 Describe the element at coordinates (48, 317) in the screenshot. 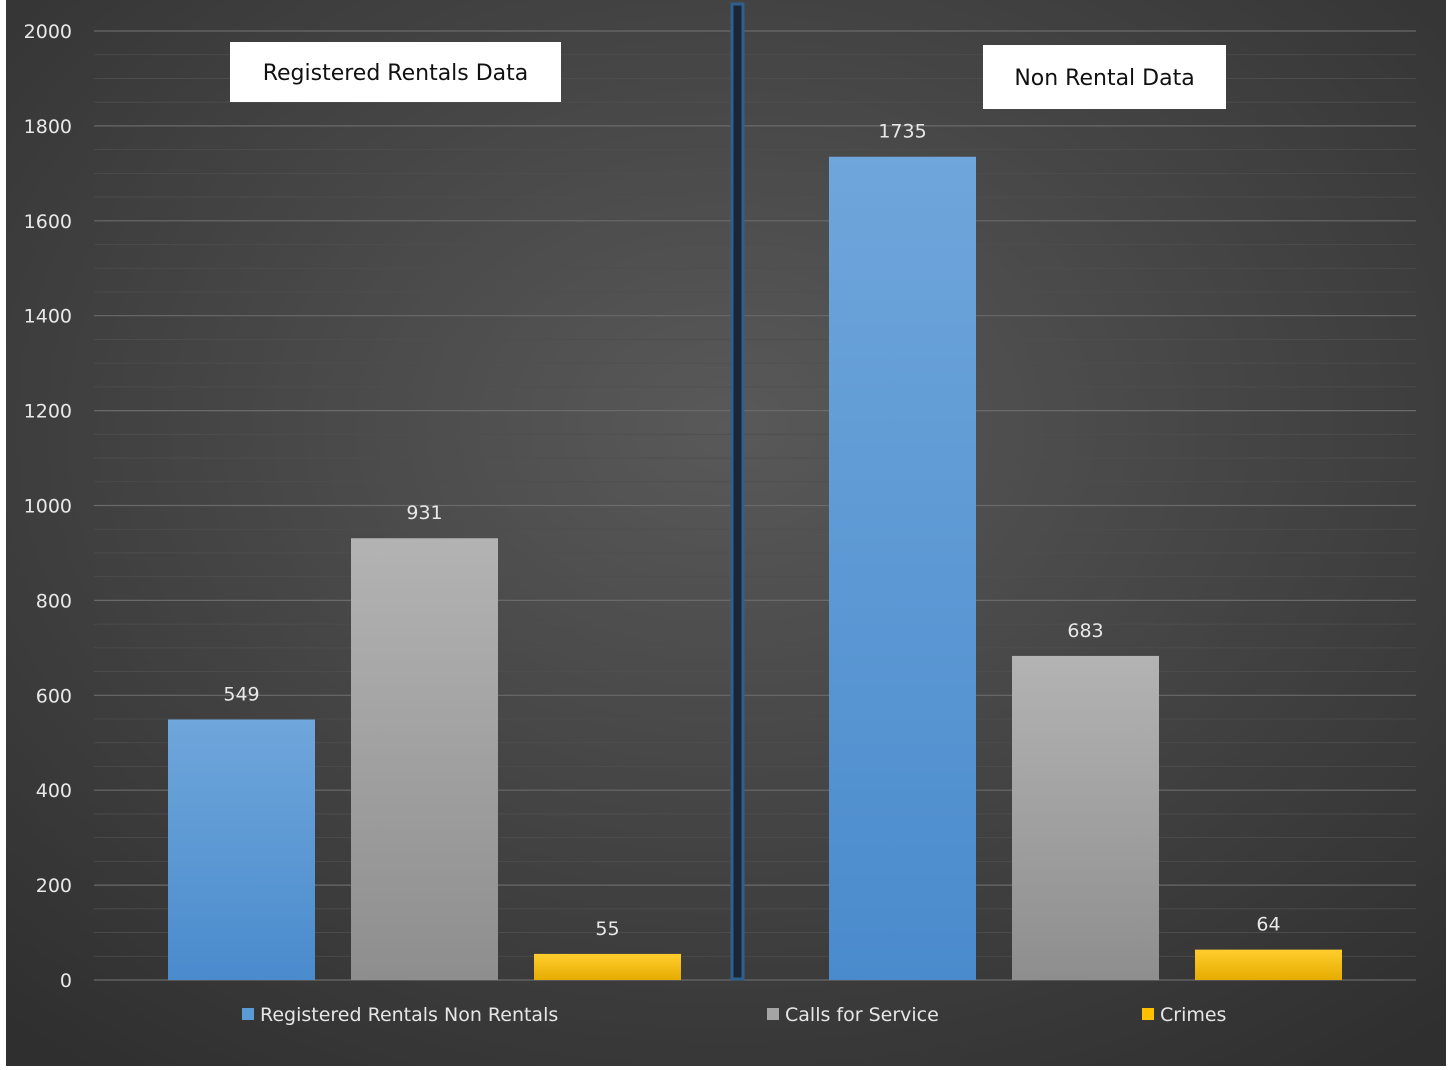

I see `y-tick-label: 1400` at that location.